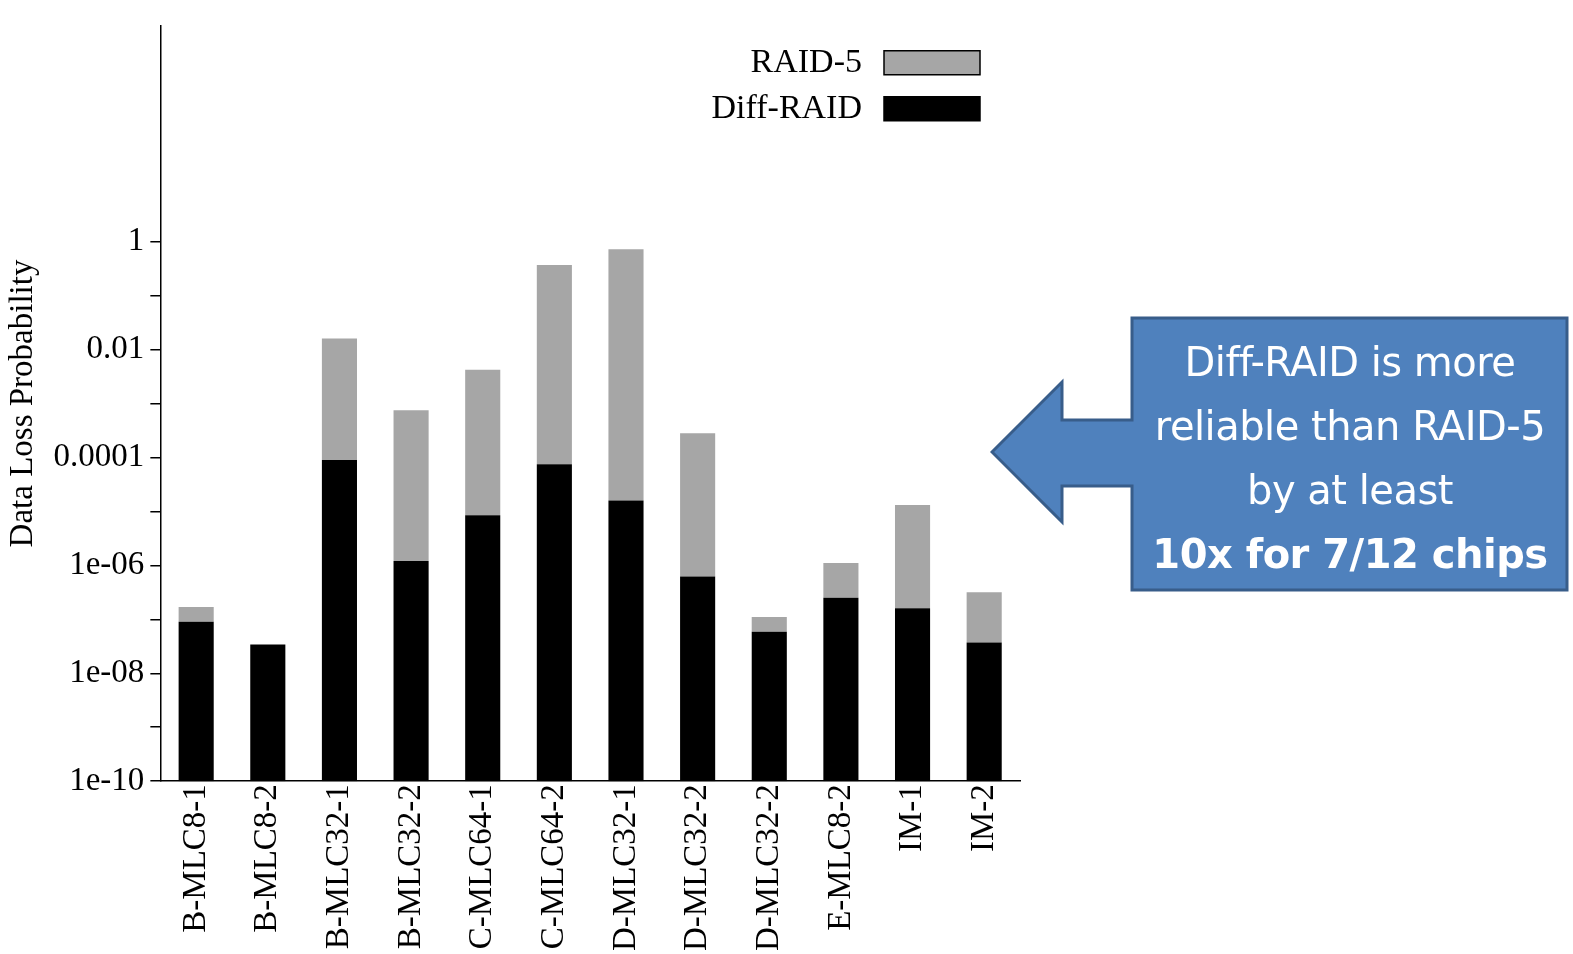 This screenshot has height=954, width=1573. I want to click on text: Diff-RAID is more reliable than RAID-5 by at least, so click(1350, 426).